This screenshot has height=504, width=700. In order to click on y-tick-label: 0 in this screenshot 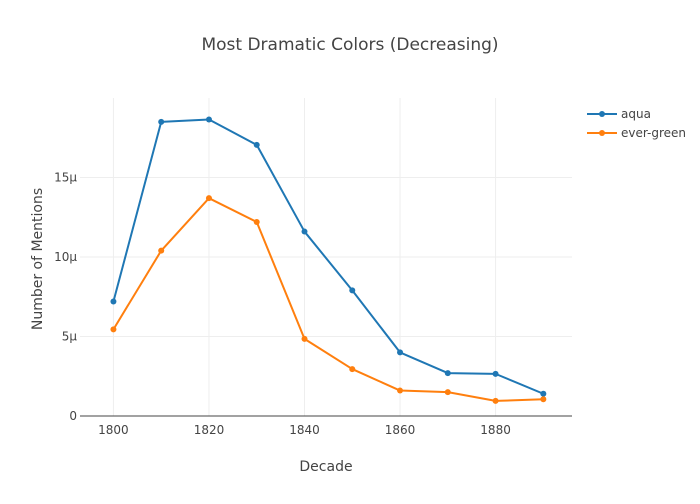, I will do `click(73, 416)`.